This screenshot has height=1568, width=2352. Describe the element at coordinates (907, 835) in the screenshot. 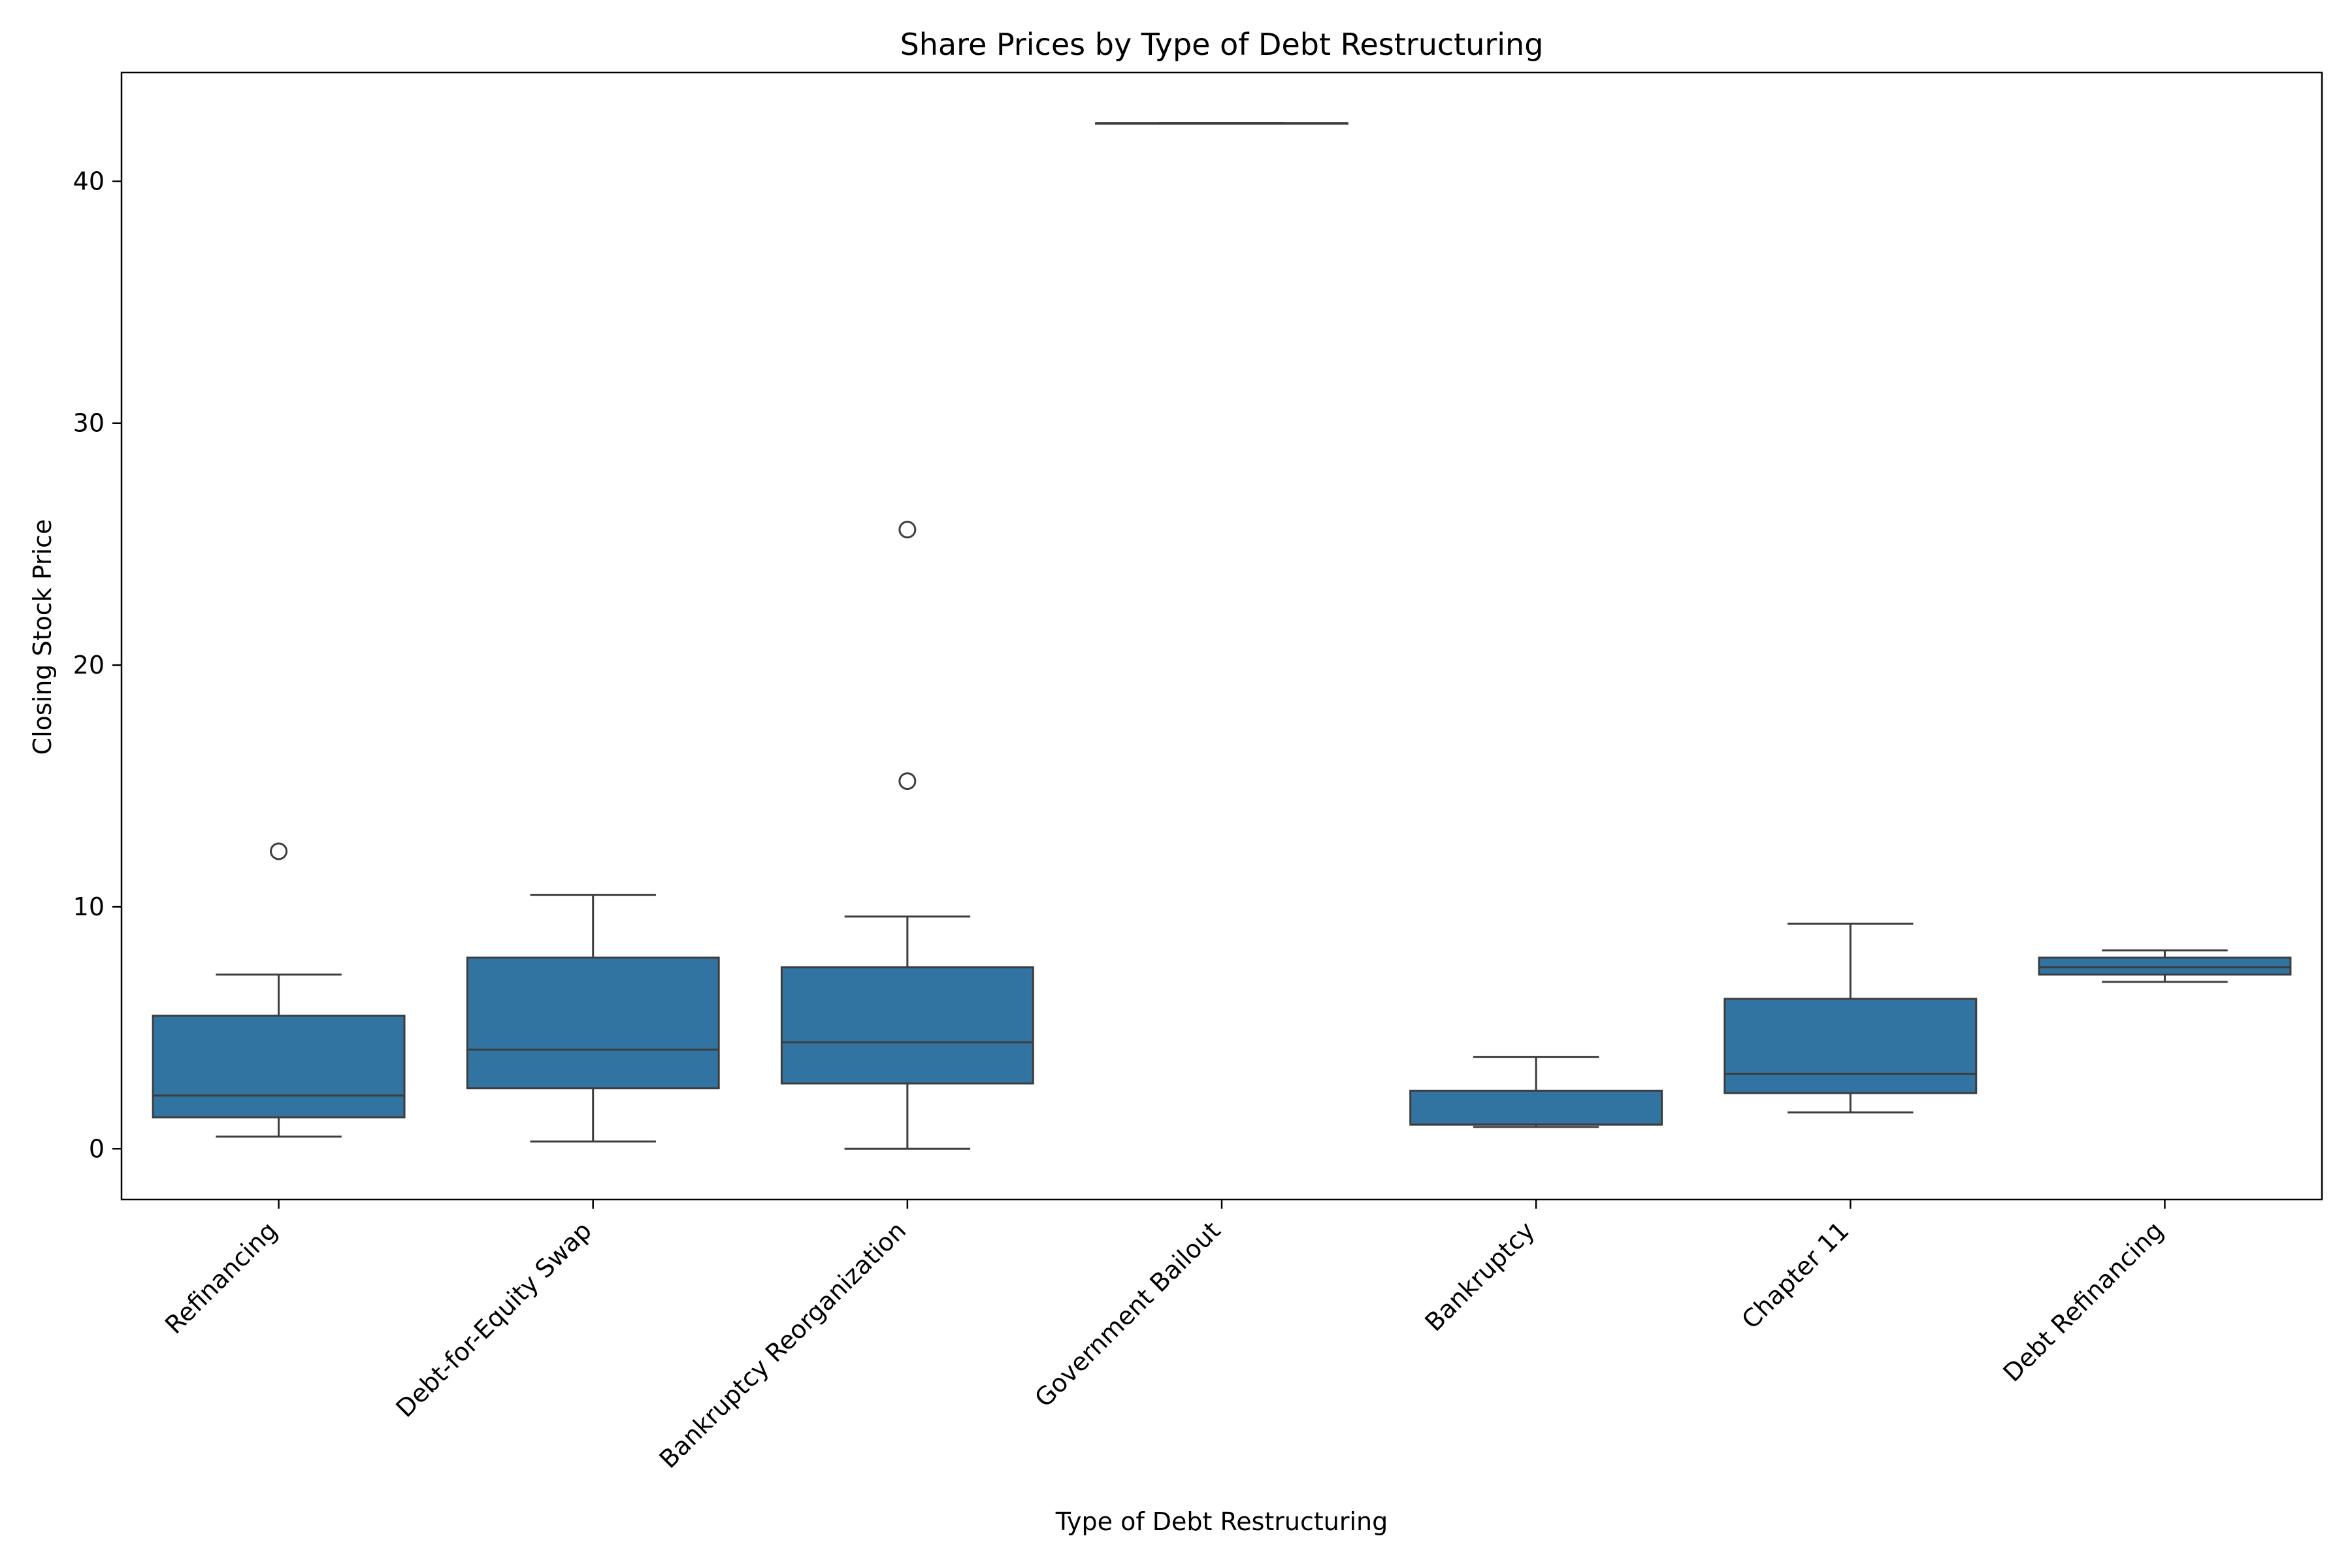

I see `box-group-bankruptcy-reorganization` at that location.